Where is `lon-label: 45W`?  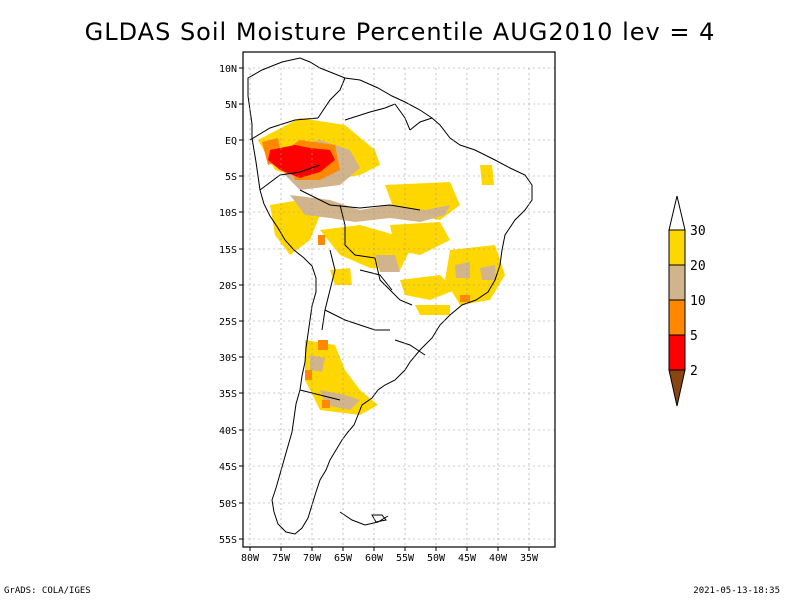
lon-label: 45W is located at coordinates (467, 558).